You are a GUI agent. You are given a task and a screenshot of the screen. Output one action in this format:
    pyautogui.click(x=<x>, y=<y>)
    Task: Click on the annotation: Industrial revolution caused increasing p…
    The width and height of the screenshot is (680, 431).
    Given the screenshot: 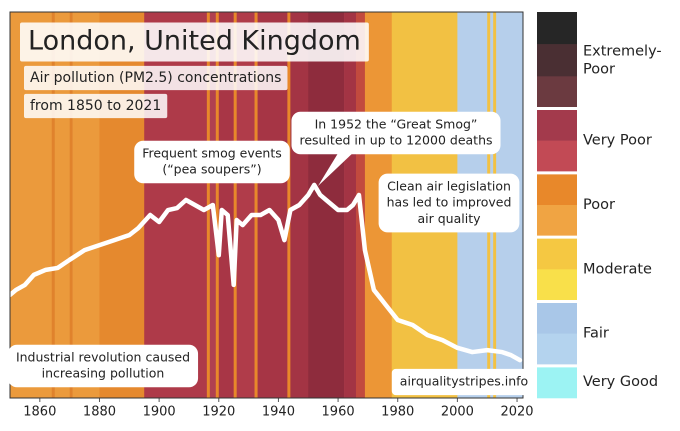 What is the action you would take?
    pyautogui.click(x=103, y=366)
    